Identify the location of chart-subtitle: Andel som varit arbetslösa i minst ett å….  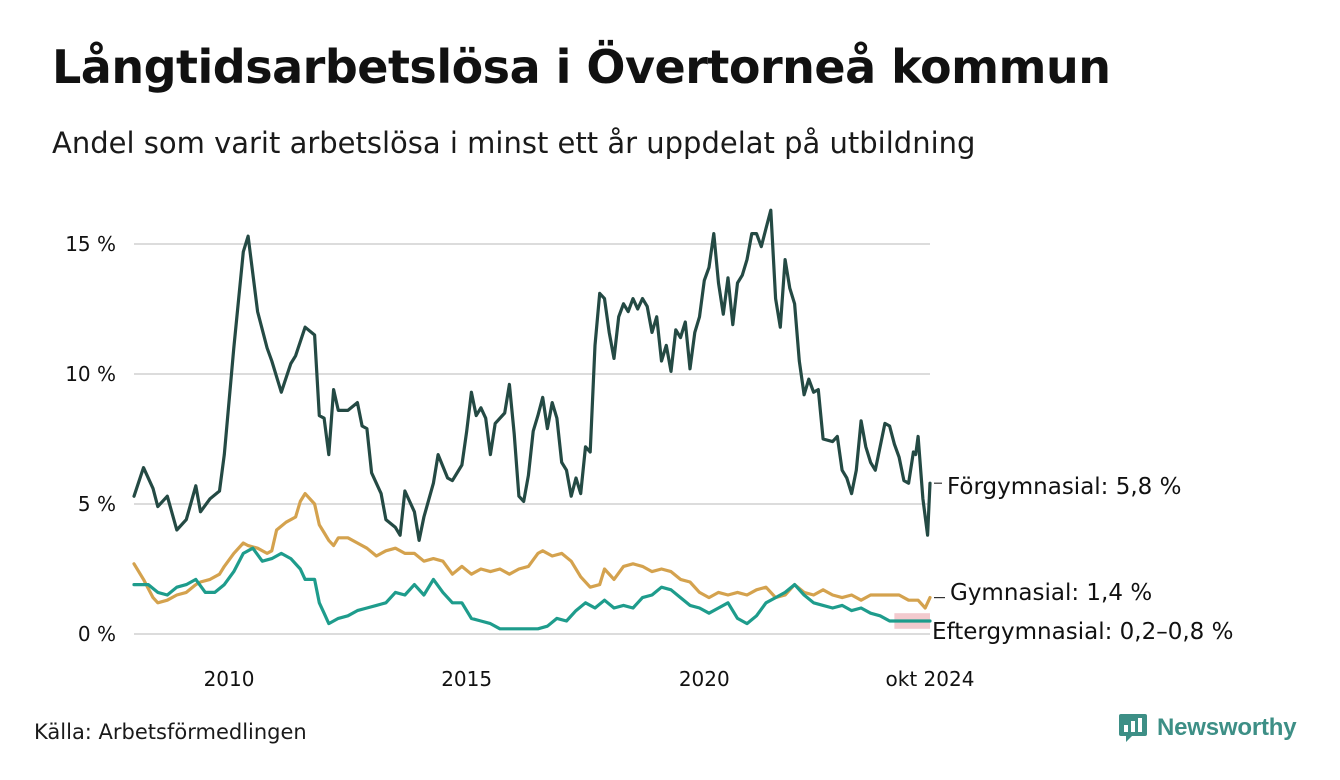
(514, 143).